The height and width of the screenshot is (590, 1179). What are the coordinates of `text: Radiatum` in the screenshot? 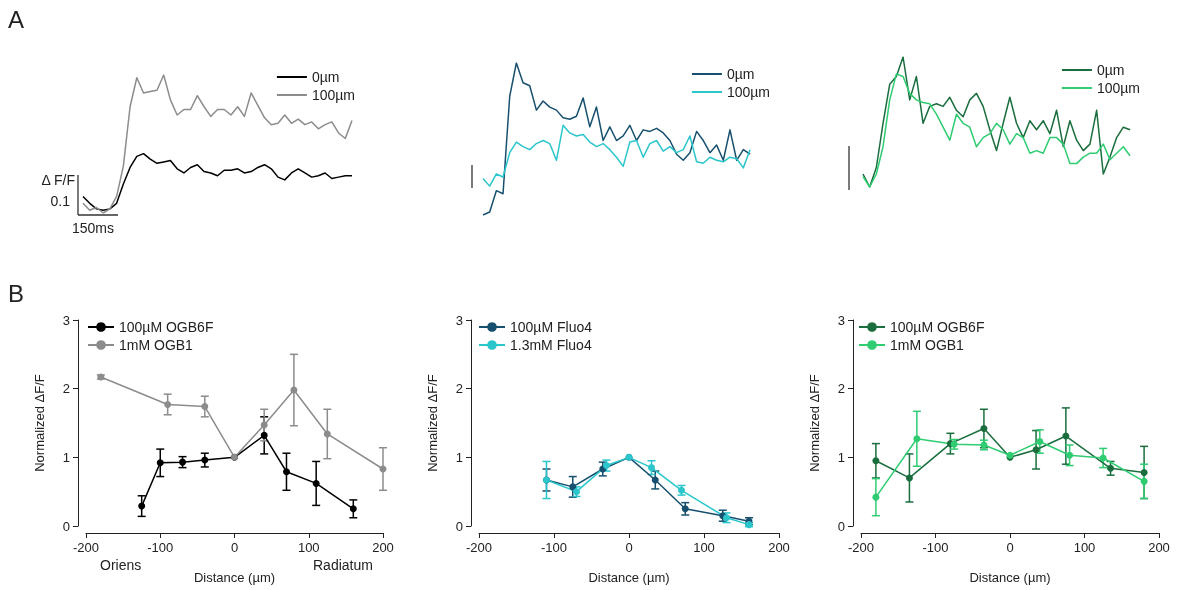 It's located at (343, 565).